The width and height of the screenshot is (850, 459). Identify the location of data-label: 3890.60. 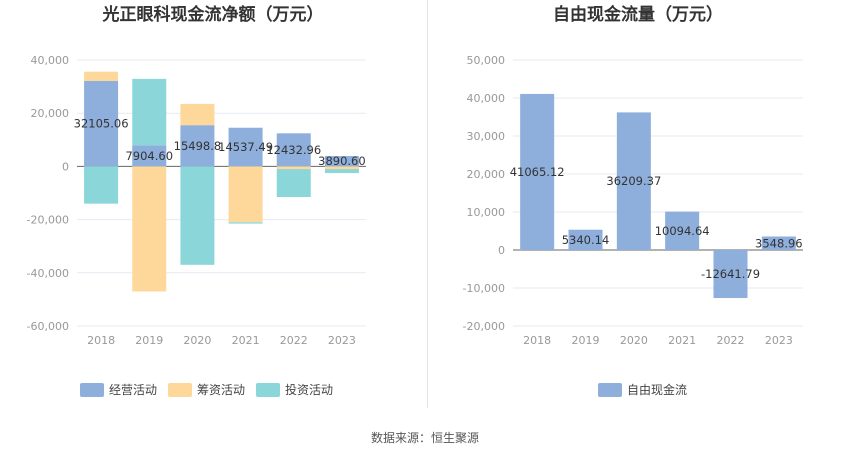
(342, 161).